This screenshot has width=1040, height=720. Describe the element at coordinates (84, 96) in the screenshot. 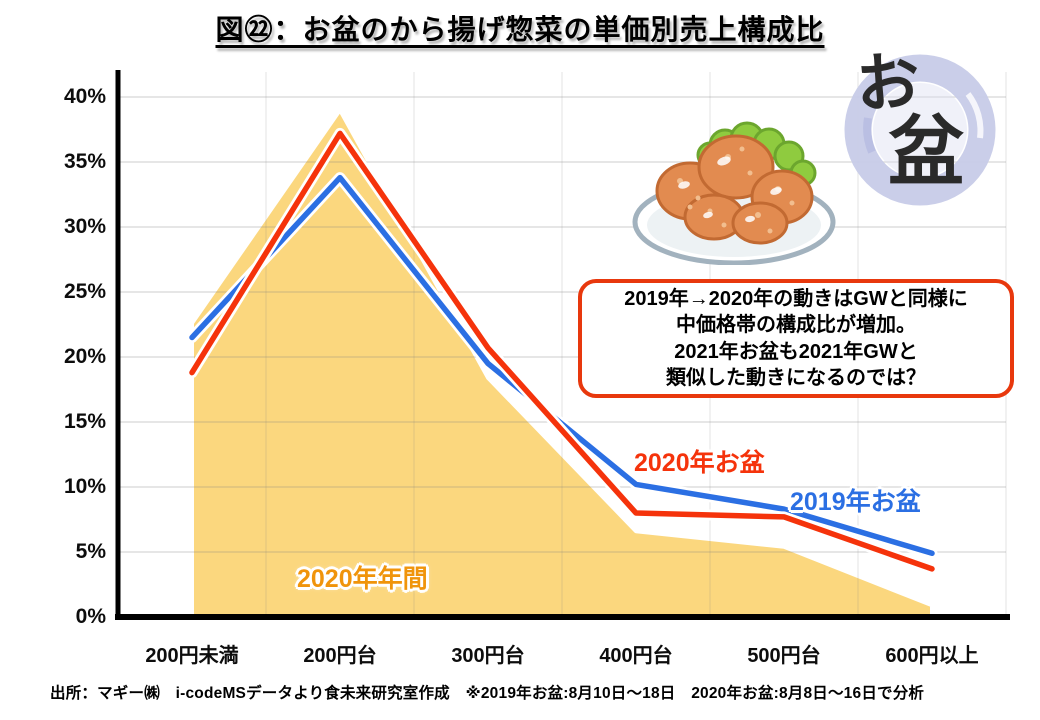

I see `y-tick-label: 40%` at that location.